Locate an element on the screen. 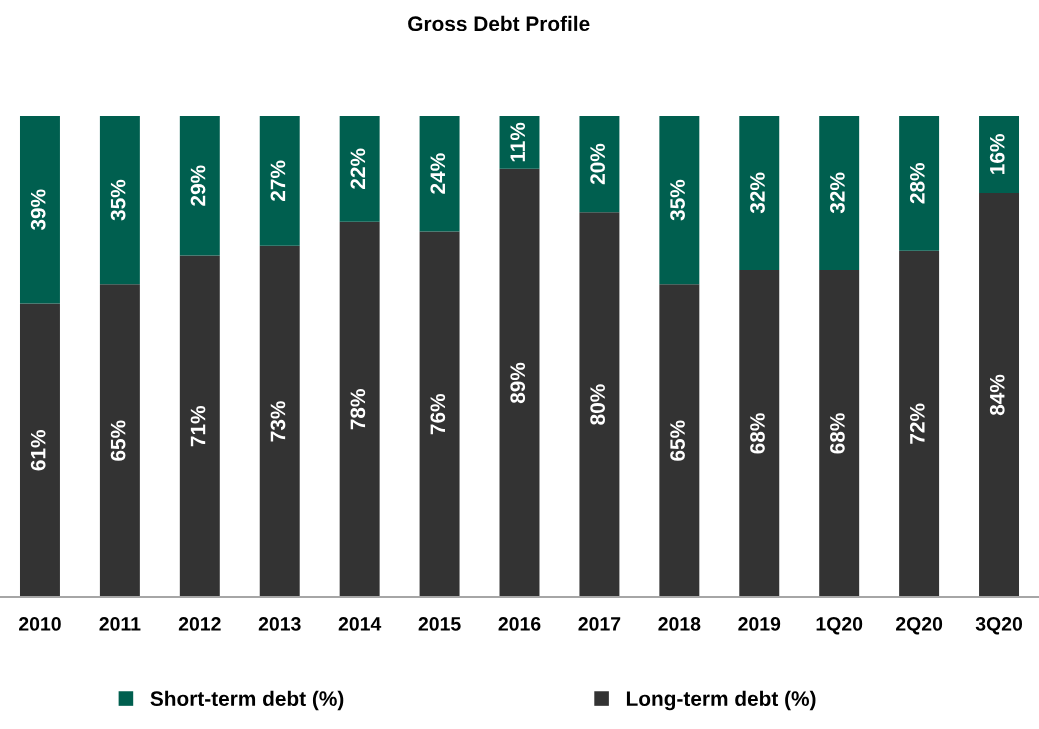  data-label: 24% is located at coordinates (438, 173).